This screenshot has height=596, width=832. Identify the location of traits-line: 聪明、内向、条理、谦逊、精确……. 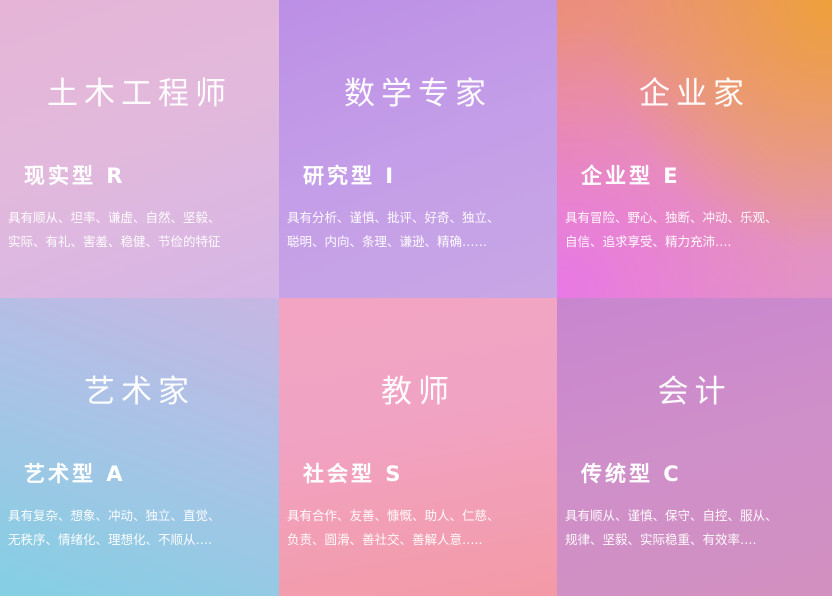
(387, 241).